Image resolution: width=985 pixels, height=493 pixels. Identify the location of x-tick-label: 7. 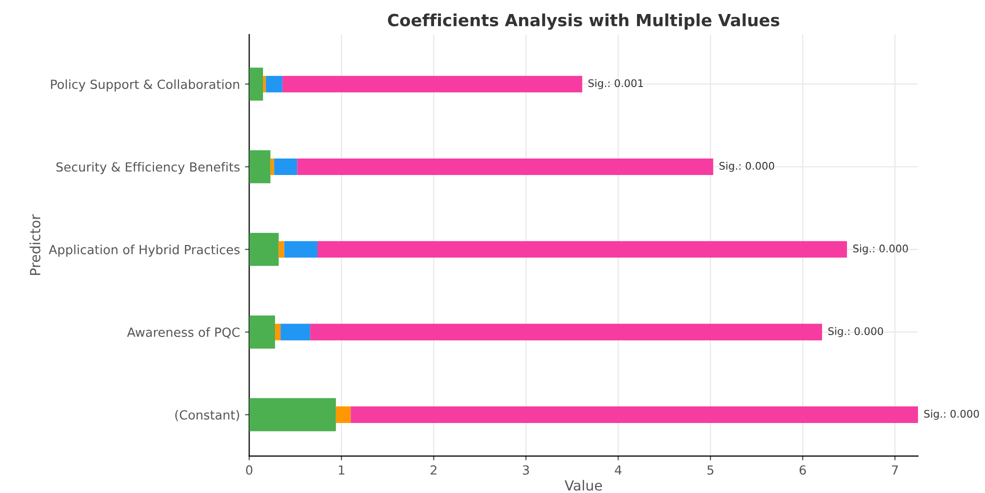
(895, 470).